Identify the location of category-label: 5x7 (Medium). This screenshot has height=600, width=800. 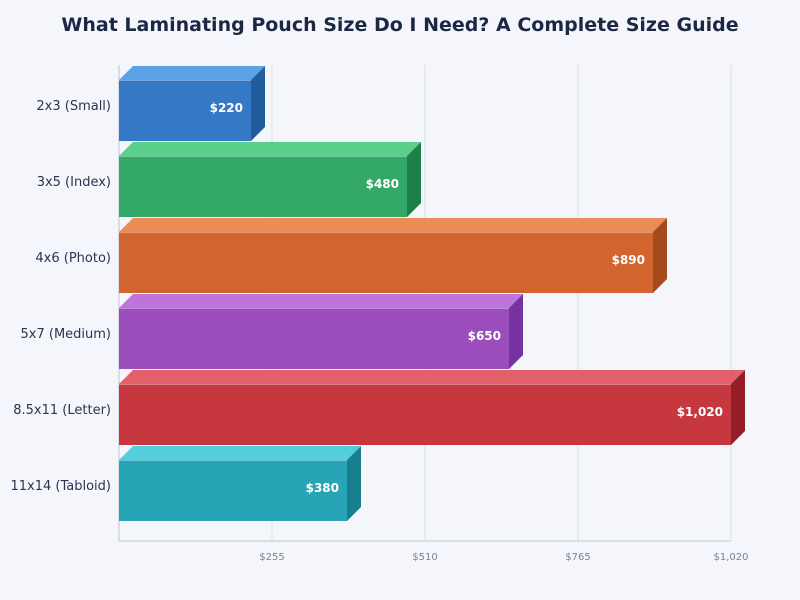
(66, 334).